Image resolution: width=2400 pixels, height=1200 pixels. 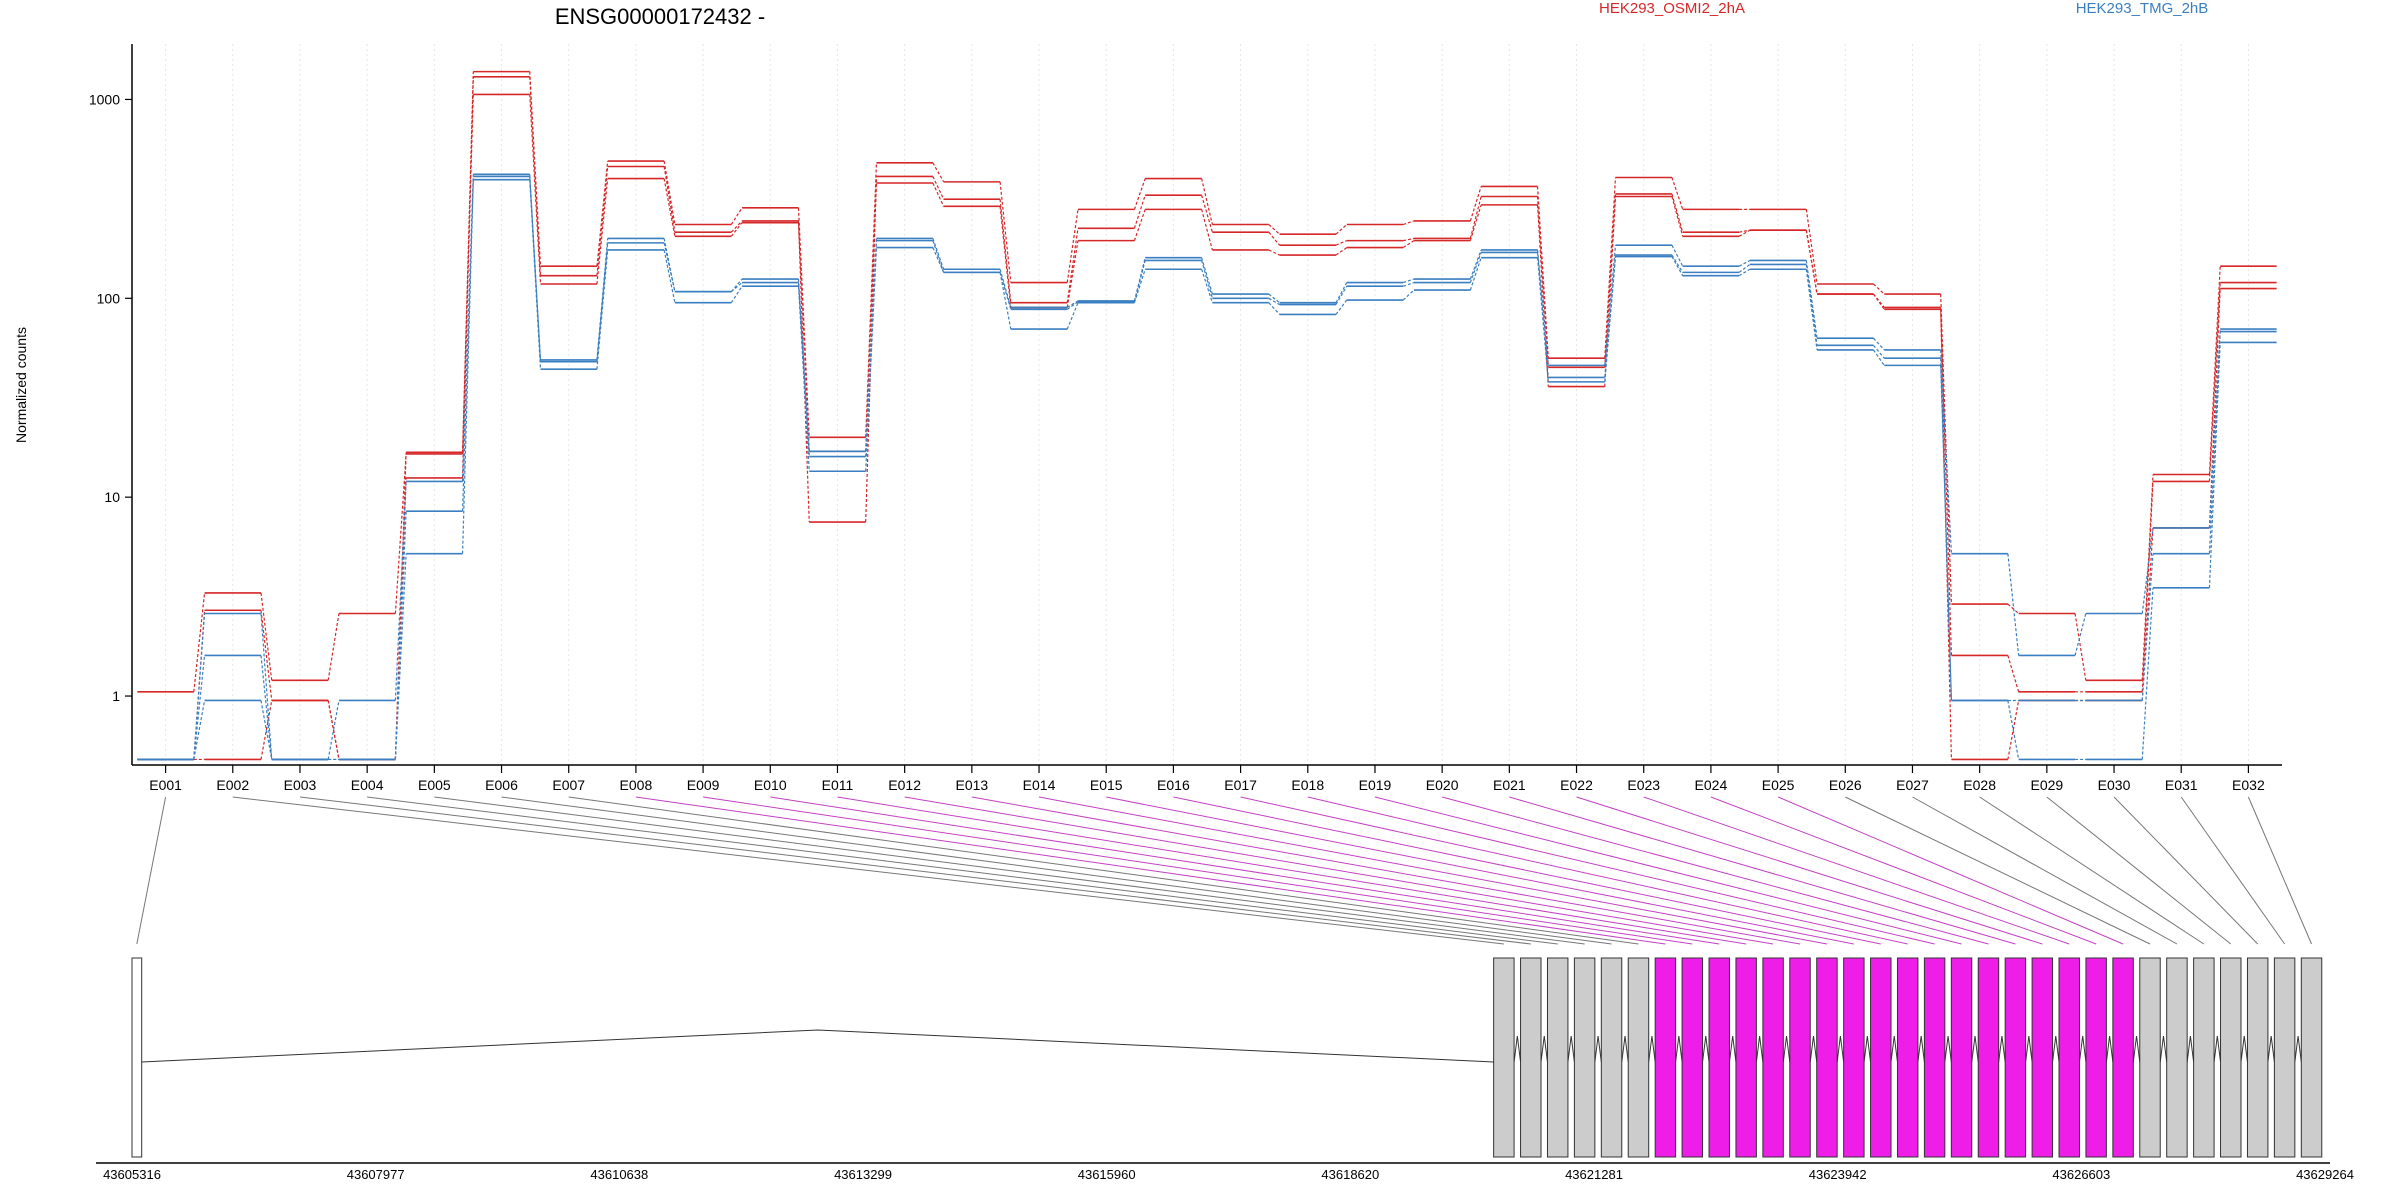 I want to click on exon-box-e007, so click(x=1638, y=1057).